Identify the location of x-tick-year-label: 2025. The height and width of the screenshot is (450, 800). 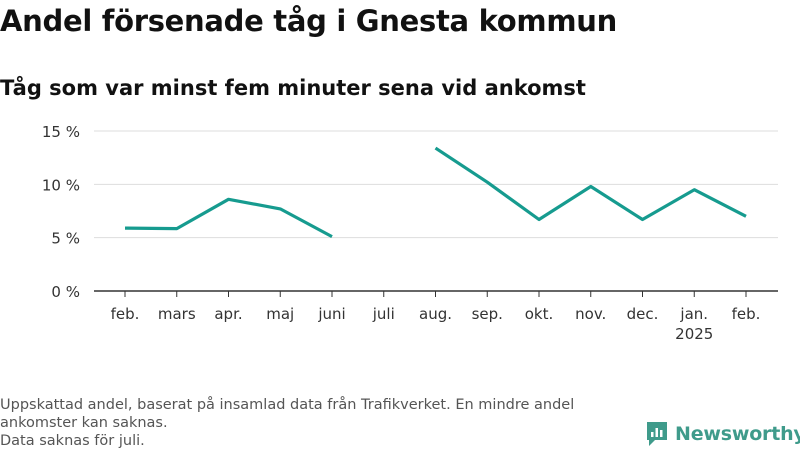
(694, 334).